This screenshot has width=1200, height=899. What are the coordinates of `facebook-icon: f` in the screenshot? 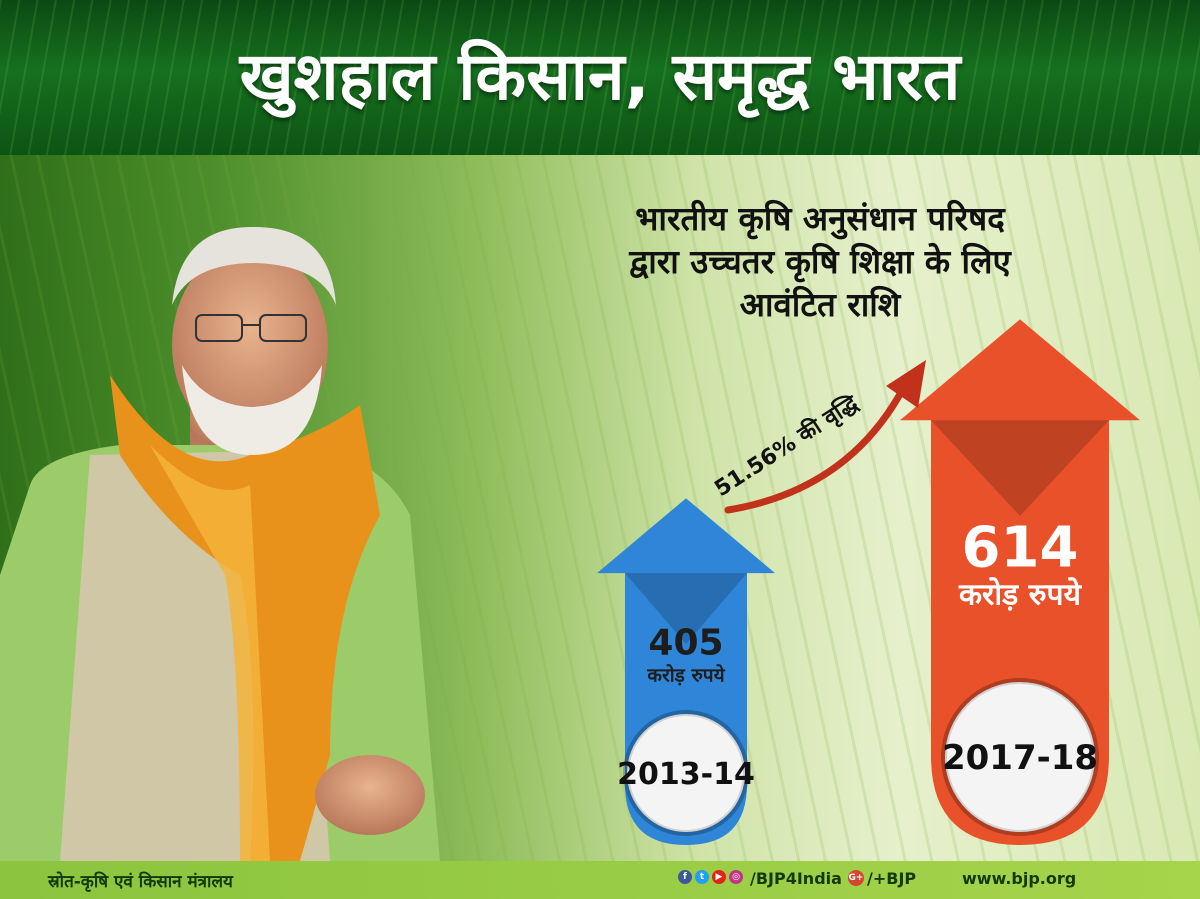 It's located at (685, 877).